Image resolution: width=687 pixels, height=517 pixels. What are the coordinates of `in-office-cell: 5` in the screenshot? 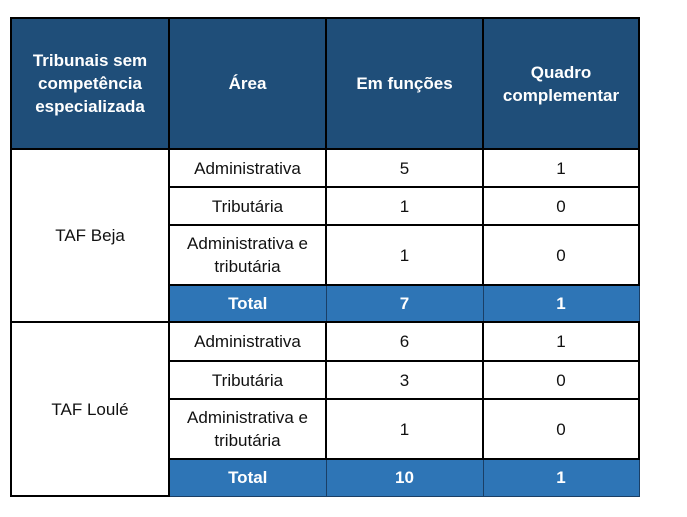 It's located at (404, 168).